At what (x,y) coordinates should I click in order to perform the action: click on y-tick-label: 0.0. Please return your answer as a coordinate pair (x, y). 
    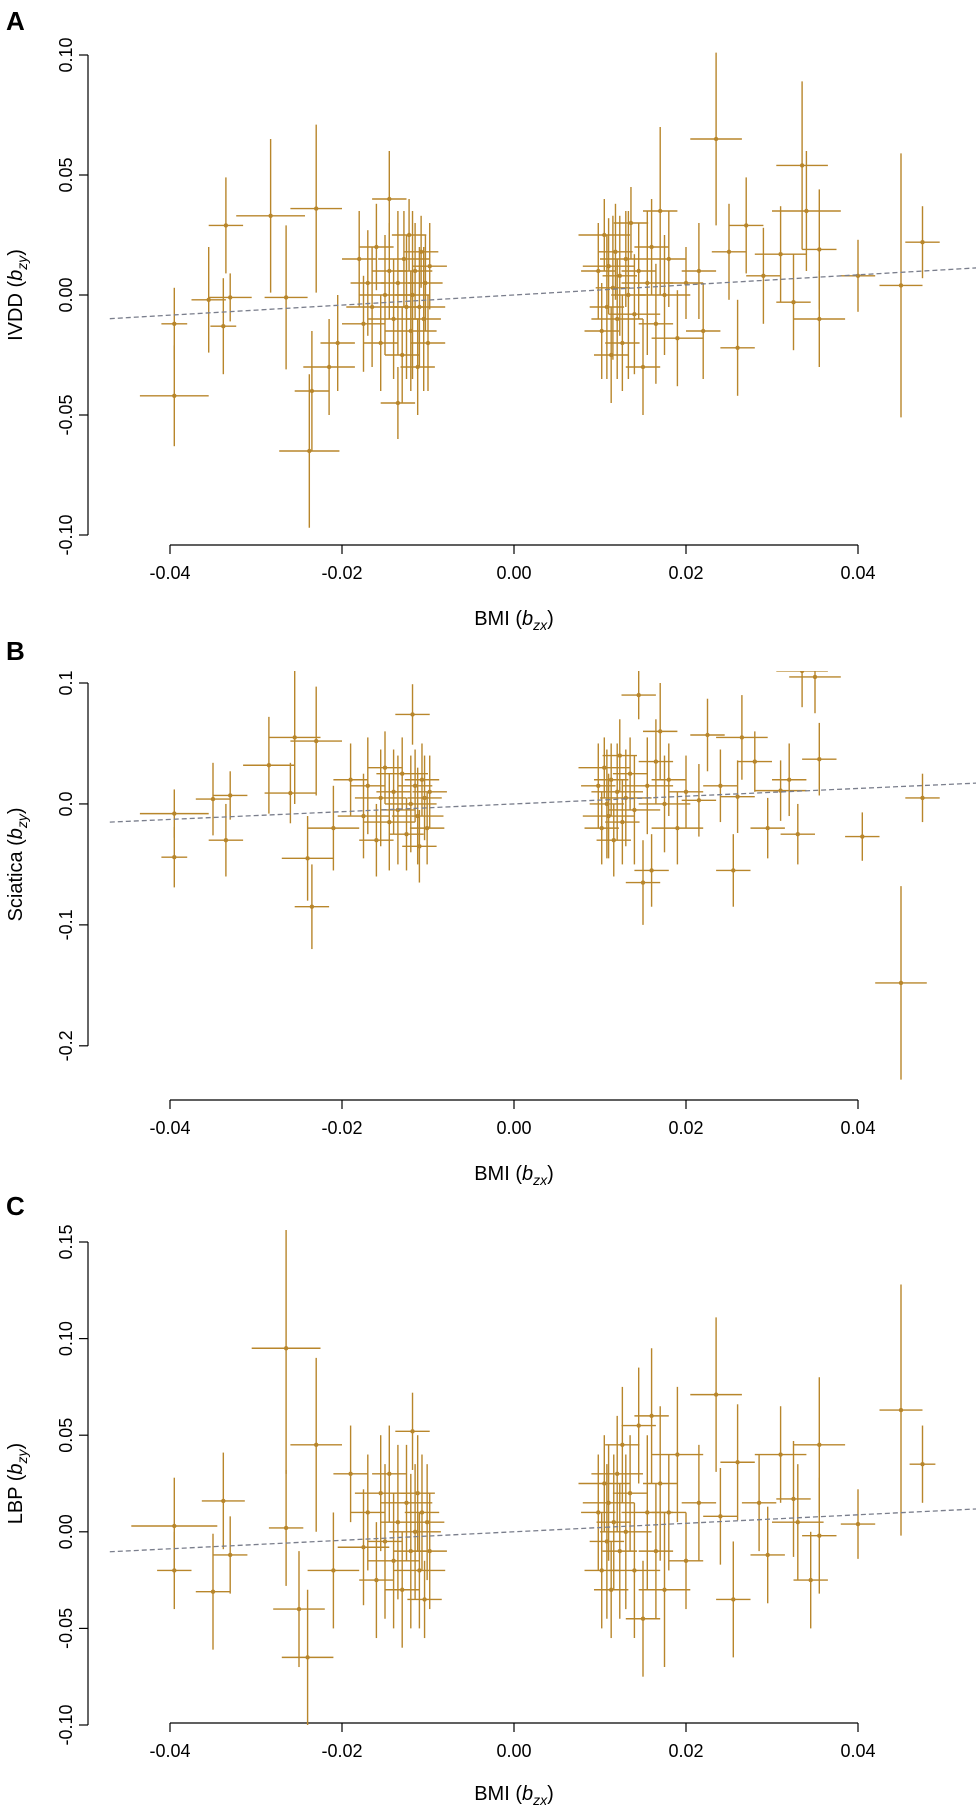
    Looking at the image, I should click on (66, 803).